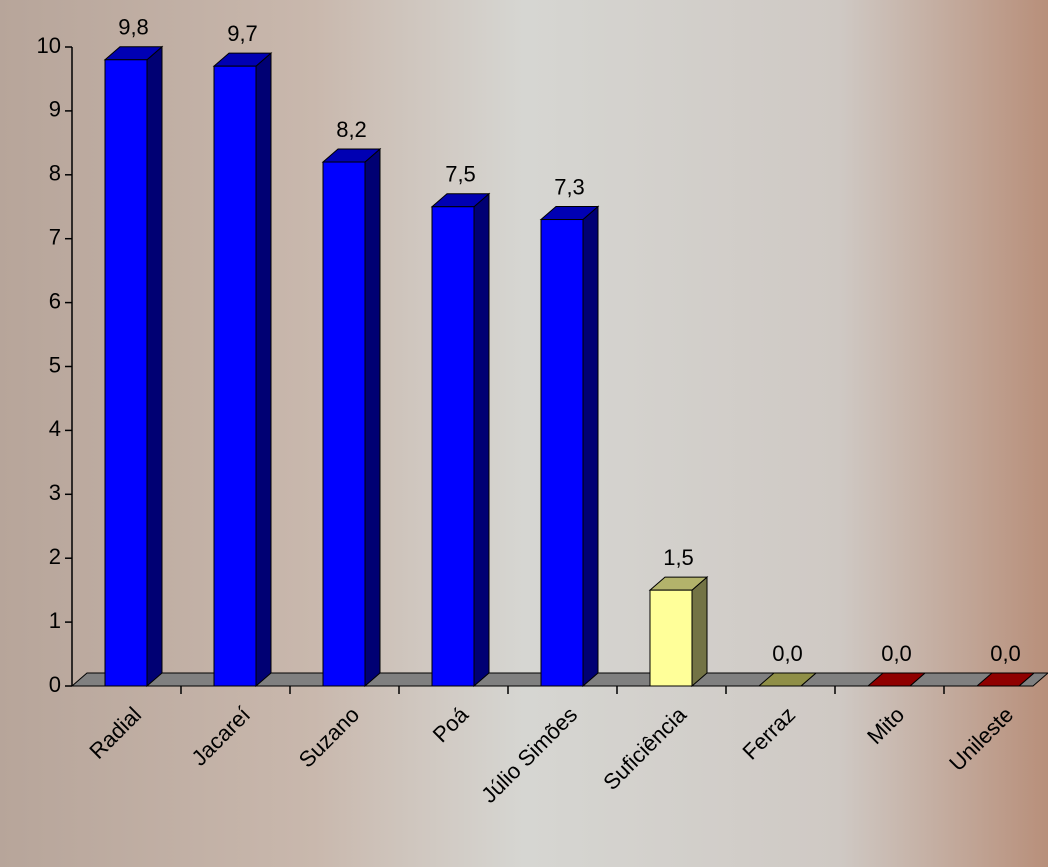 The height and width of the screenshot is (867, 1048). Describe the element at coordinates (460, 174) in the screenshot. I see `value-label: 7,5` at that location.